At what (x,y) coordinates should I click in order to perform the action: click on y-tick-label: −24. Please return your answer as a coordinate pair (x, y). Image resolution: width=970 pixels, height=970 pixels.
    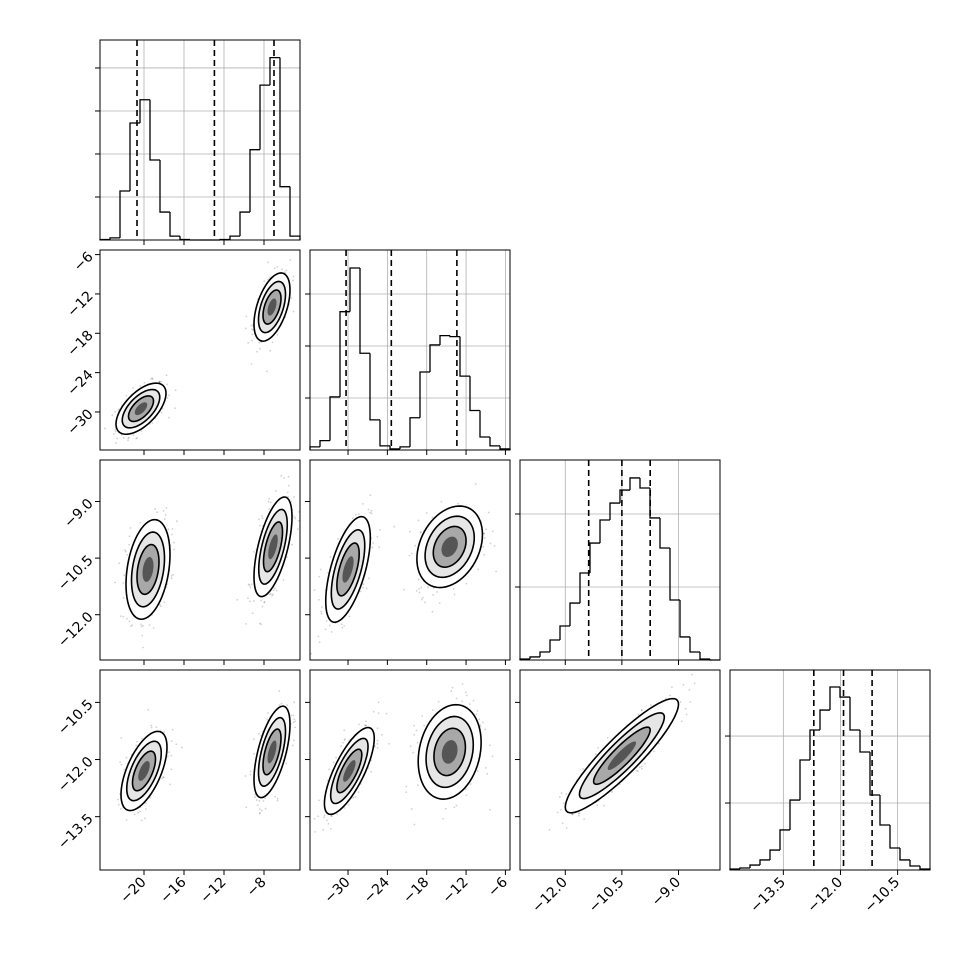
    Looking at the image, I should click on (80, 383).